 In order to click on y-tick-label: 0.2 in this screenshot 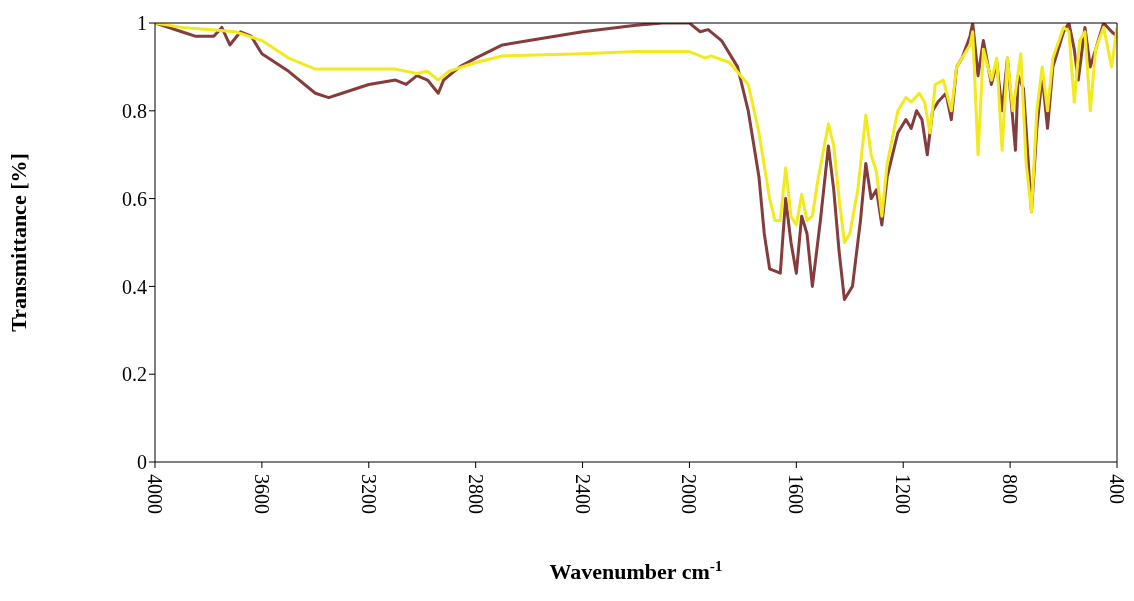, I will do `click(134, 374)`.